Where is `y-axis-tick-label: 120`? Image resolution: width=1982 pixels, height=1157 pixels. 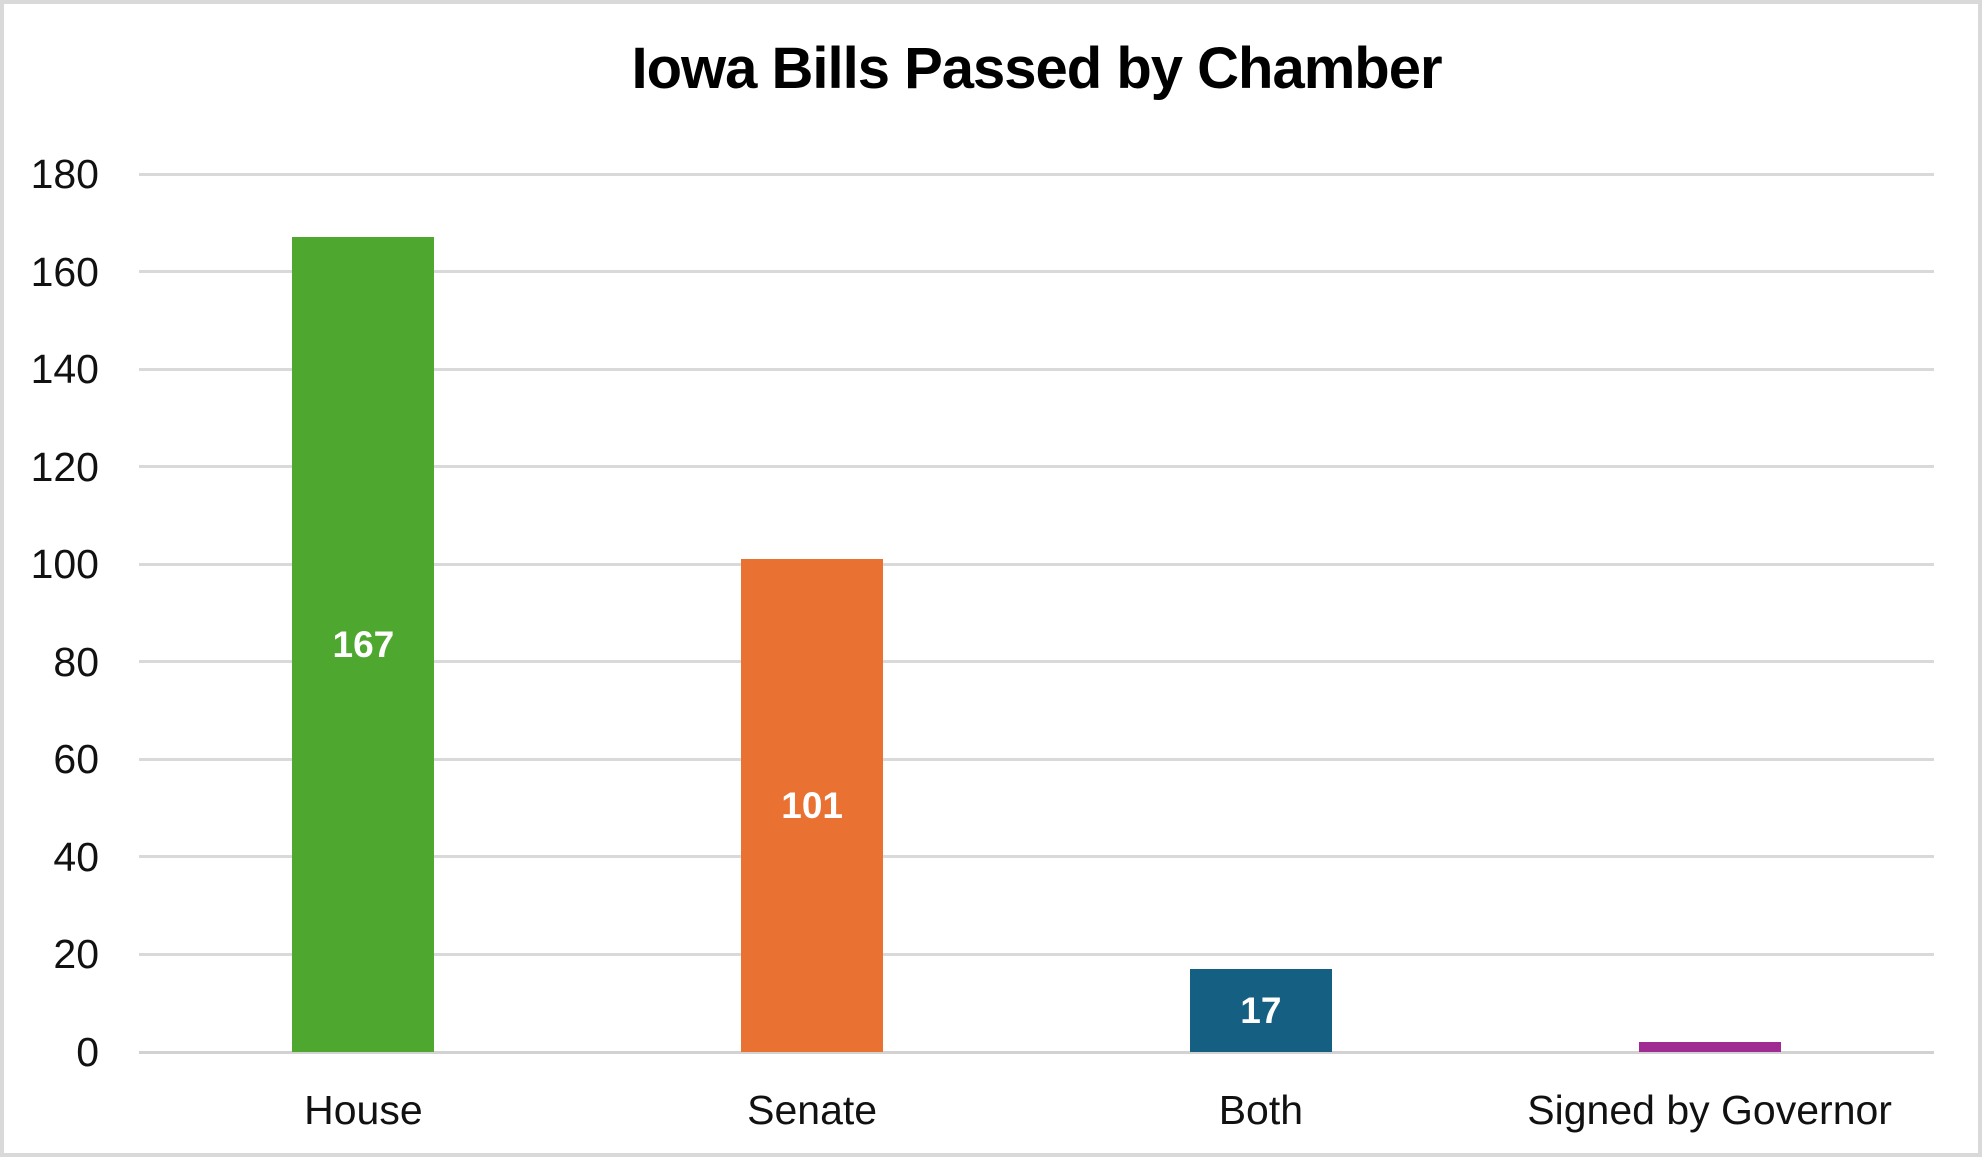
y-axis-tick-label: 120 is located at coordinates (64, 466).